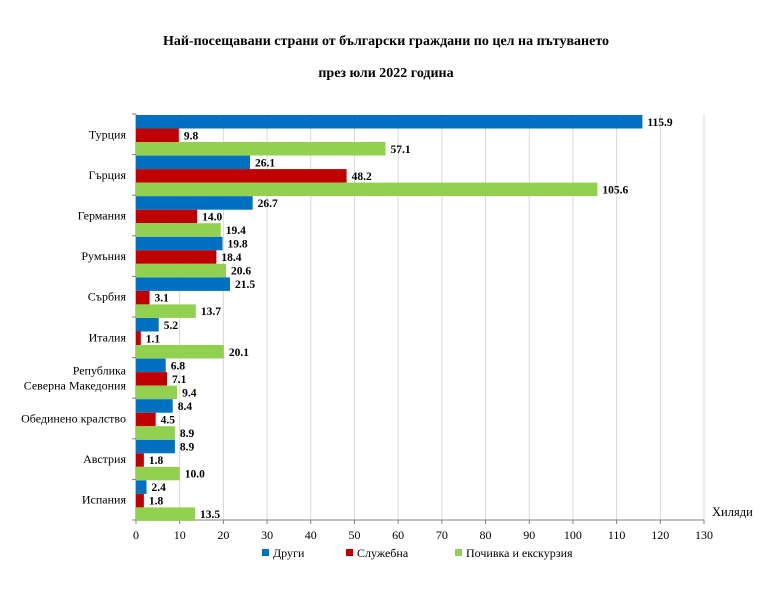 The image size is (768, 600). I want to click on x-tick-label: 130, so click(704, 535).